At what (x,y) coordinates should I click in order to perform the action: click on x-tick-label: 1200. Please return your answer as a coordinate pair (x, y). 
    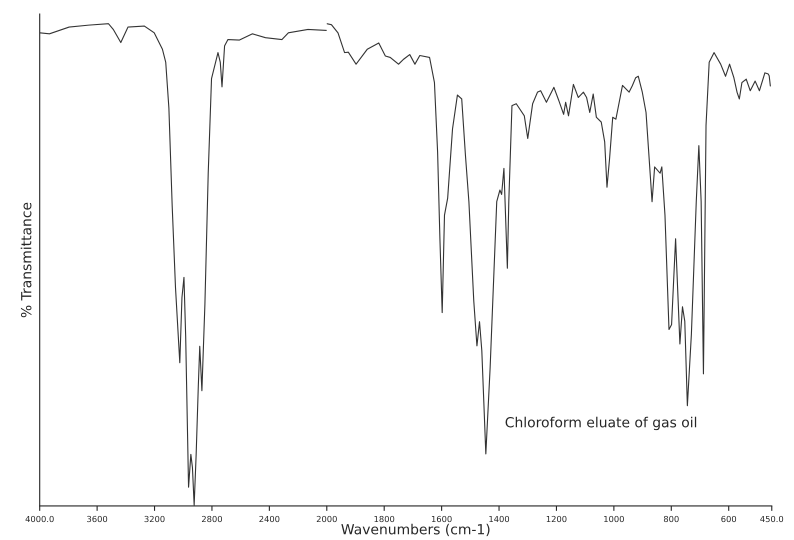
    Looking at the image, I should click on (556, 519).